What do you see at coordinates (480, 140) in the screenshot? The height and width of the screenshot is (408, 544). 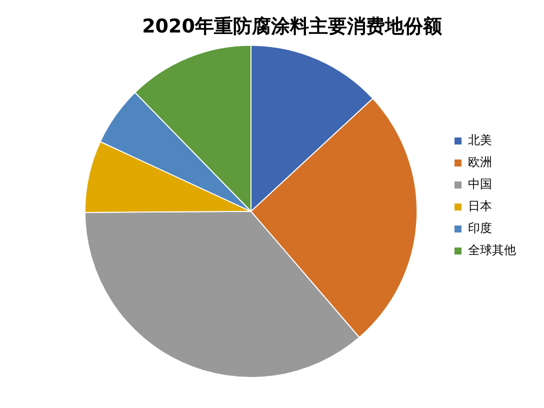 I see `legend-label: 北美` at bounding box center [480, 140].